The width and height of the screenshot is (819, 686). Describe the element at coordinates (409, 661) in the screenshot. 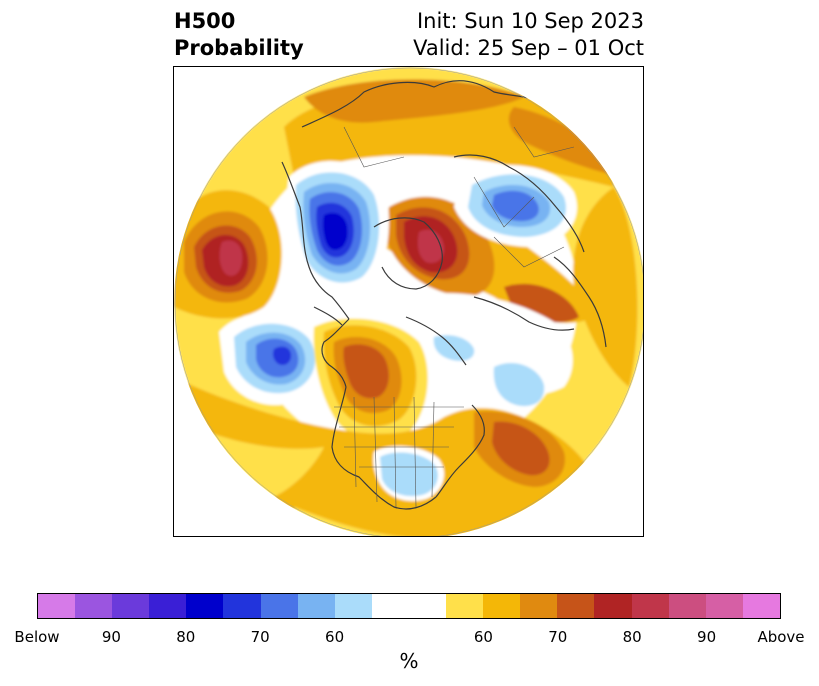

I see `colorbar-unit-label: %` at that location.